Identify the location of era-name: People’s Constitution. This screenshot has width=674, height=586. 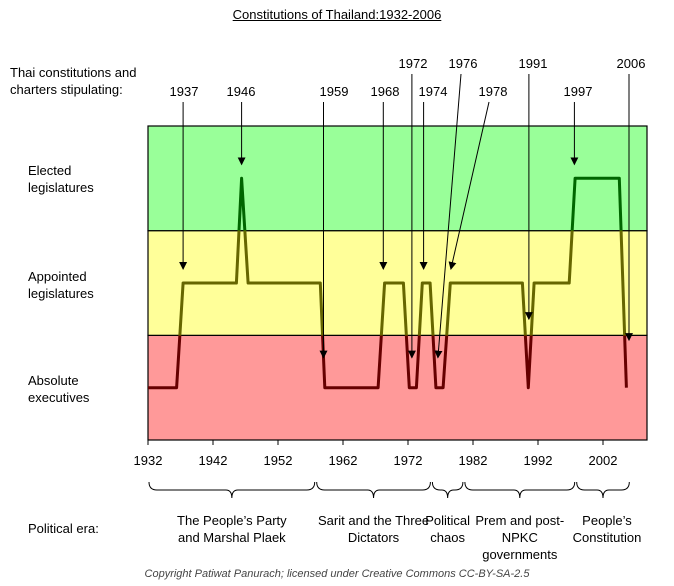
(607, 529).